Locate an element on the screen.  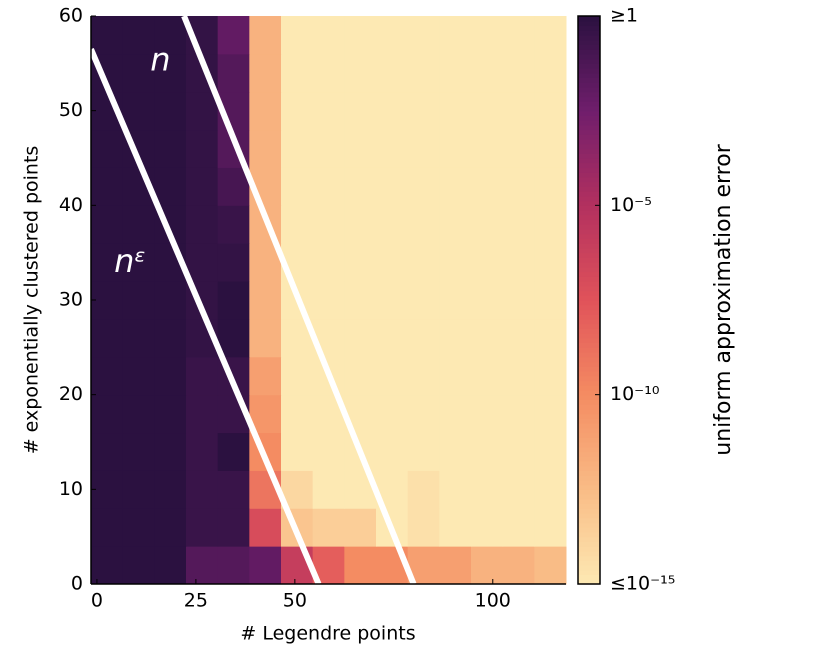
colorbar-tick-label: 10⁻¹⁰ is located at coordinates (634, 394).